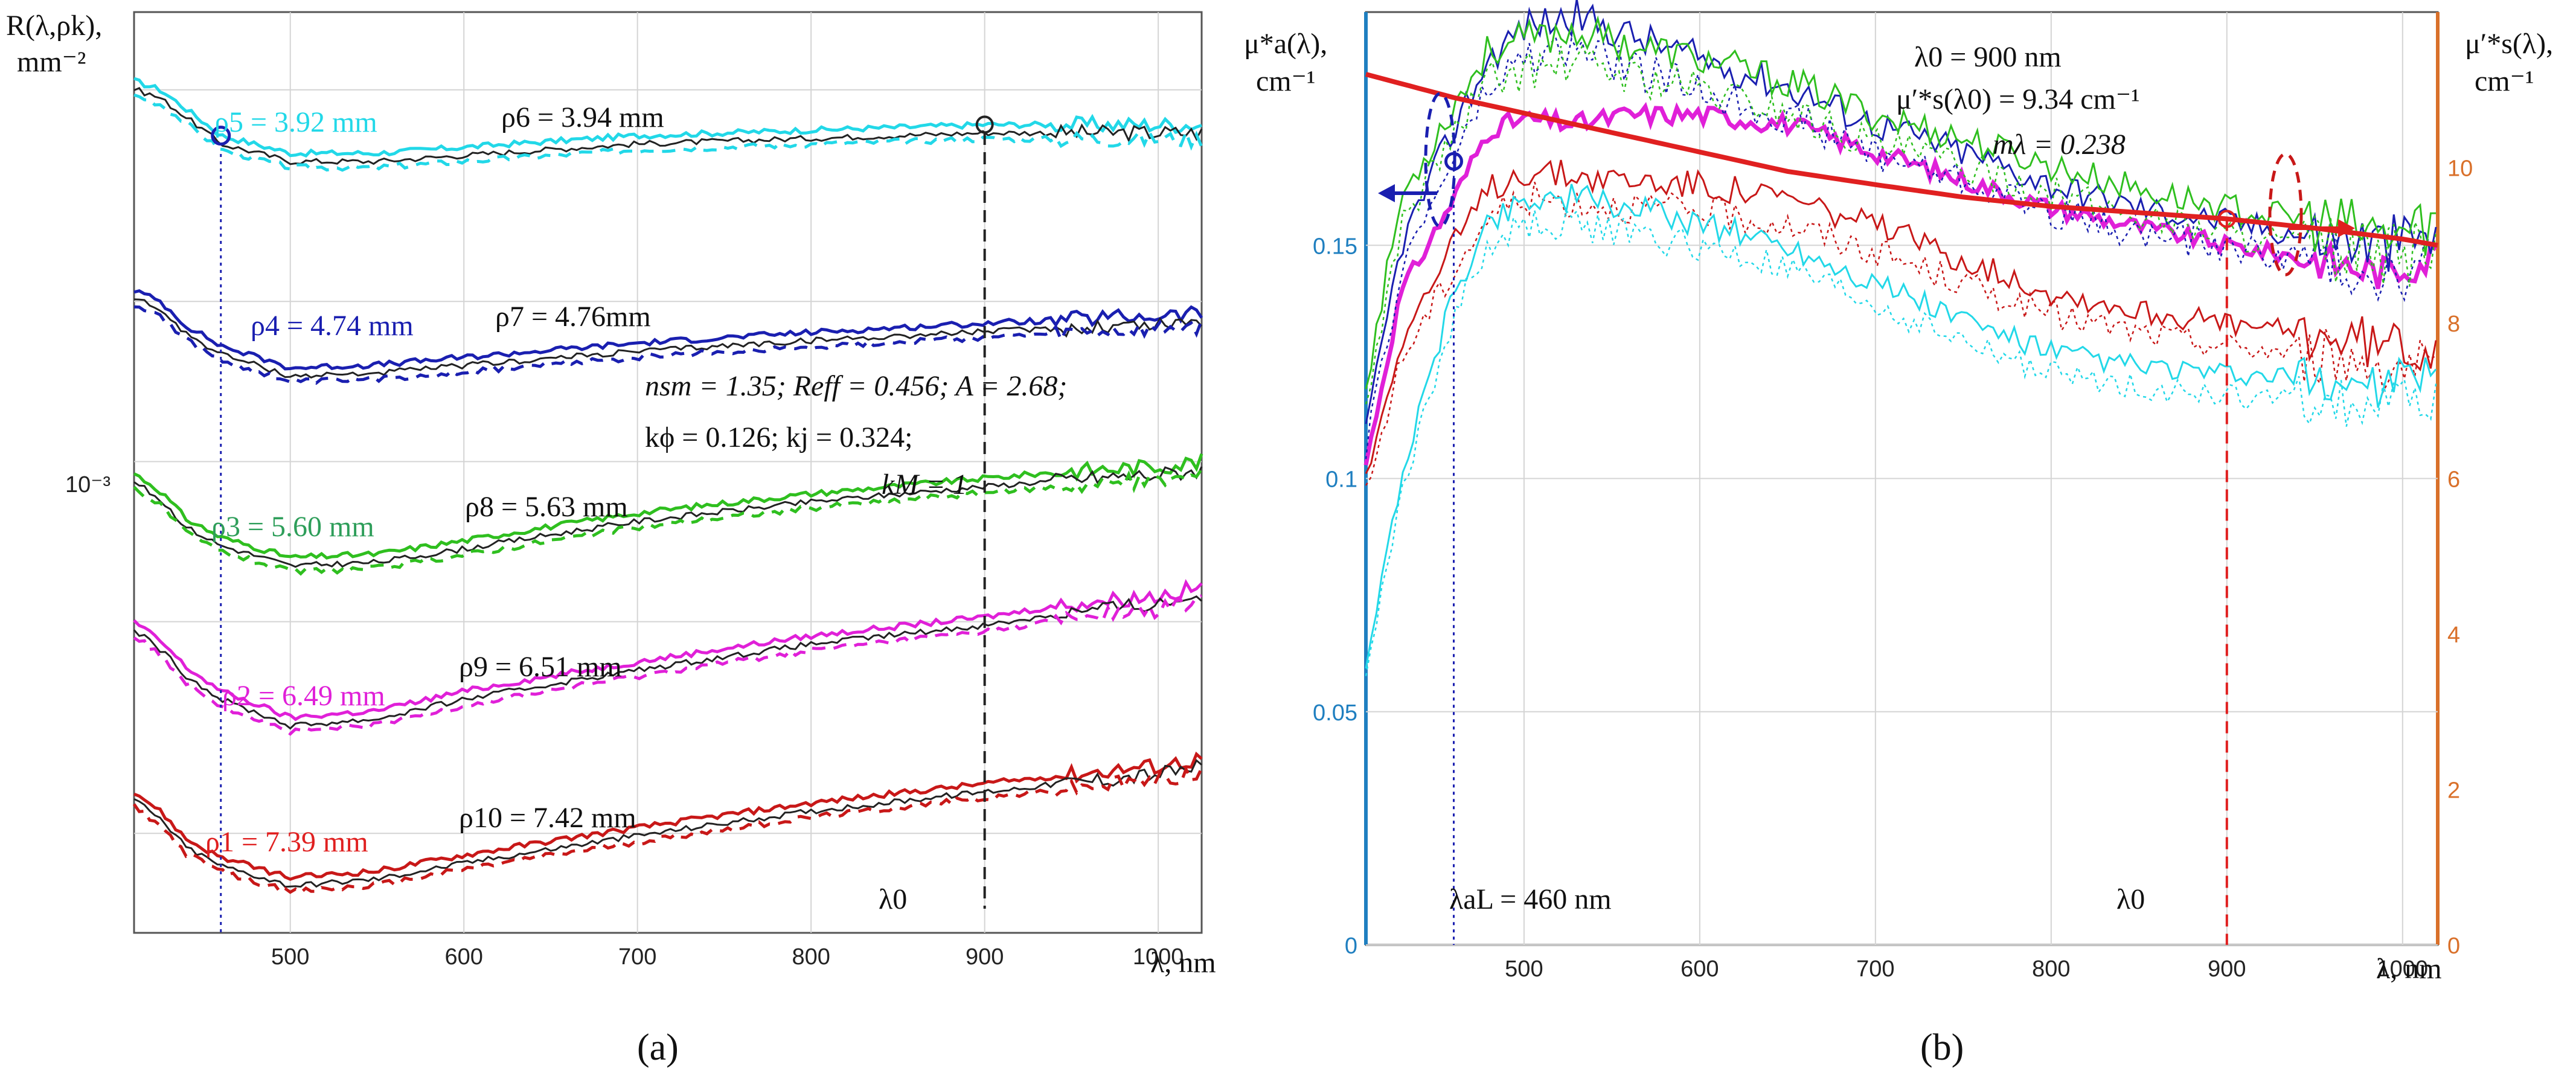 Image resolution: width=2576 pixels, height=1085 pixels. What do you see at coordinates (2509, 44) in the screenshot?
I see `panel-b-right-ylabel-line1: μ′*s(λ),` at bounding box center [2509, 44].